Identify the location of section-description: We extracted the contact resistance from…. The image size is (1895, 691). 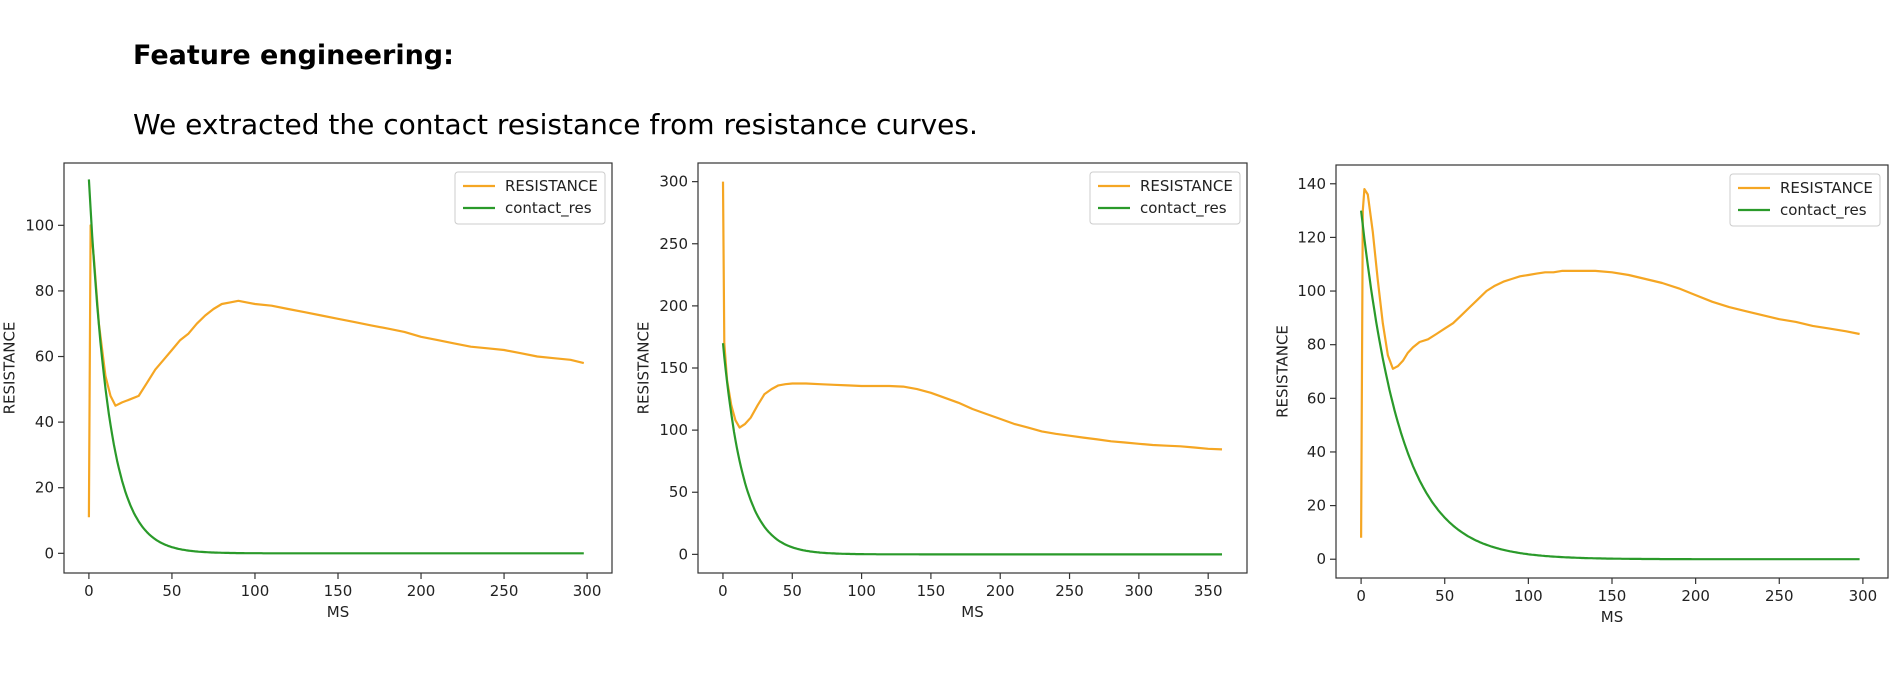
(555, 124).